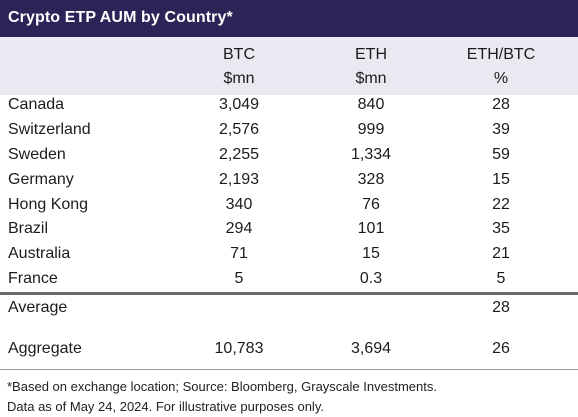  I want to click on table-cell: 59, so click(501, 154).